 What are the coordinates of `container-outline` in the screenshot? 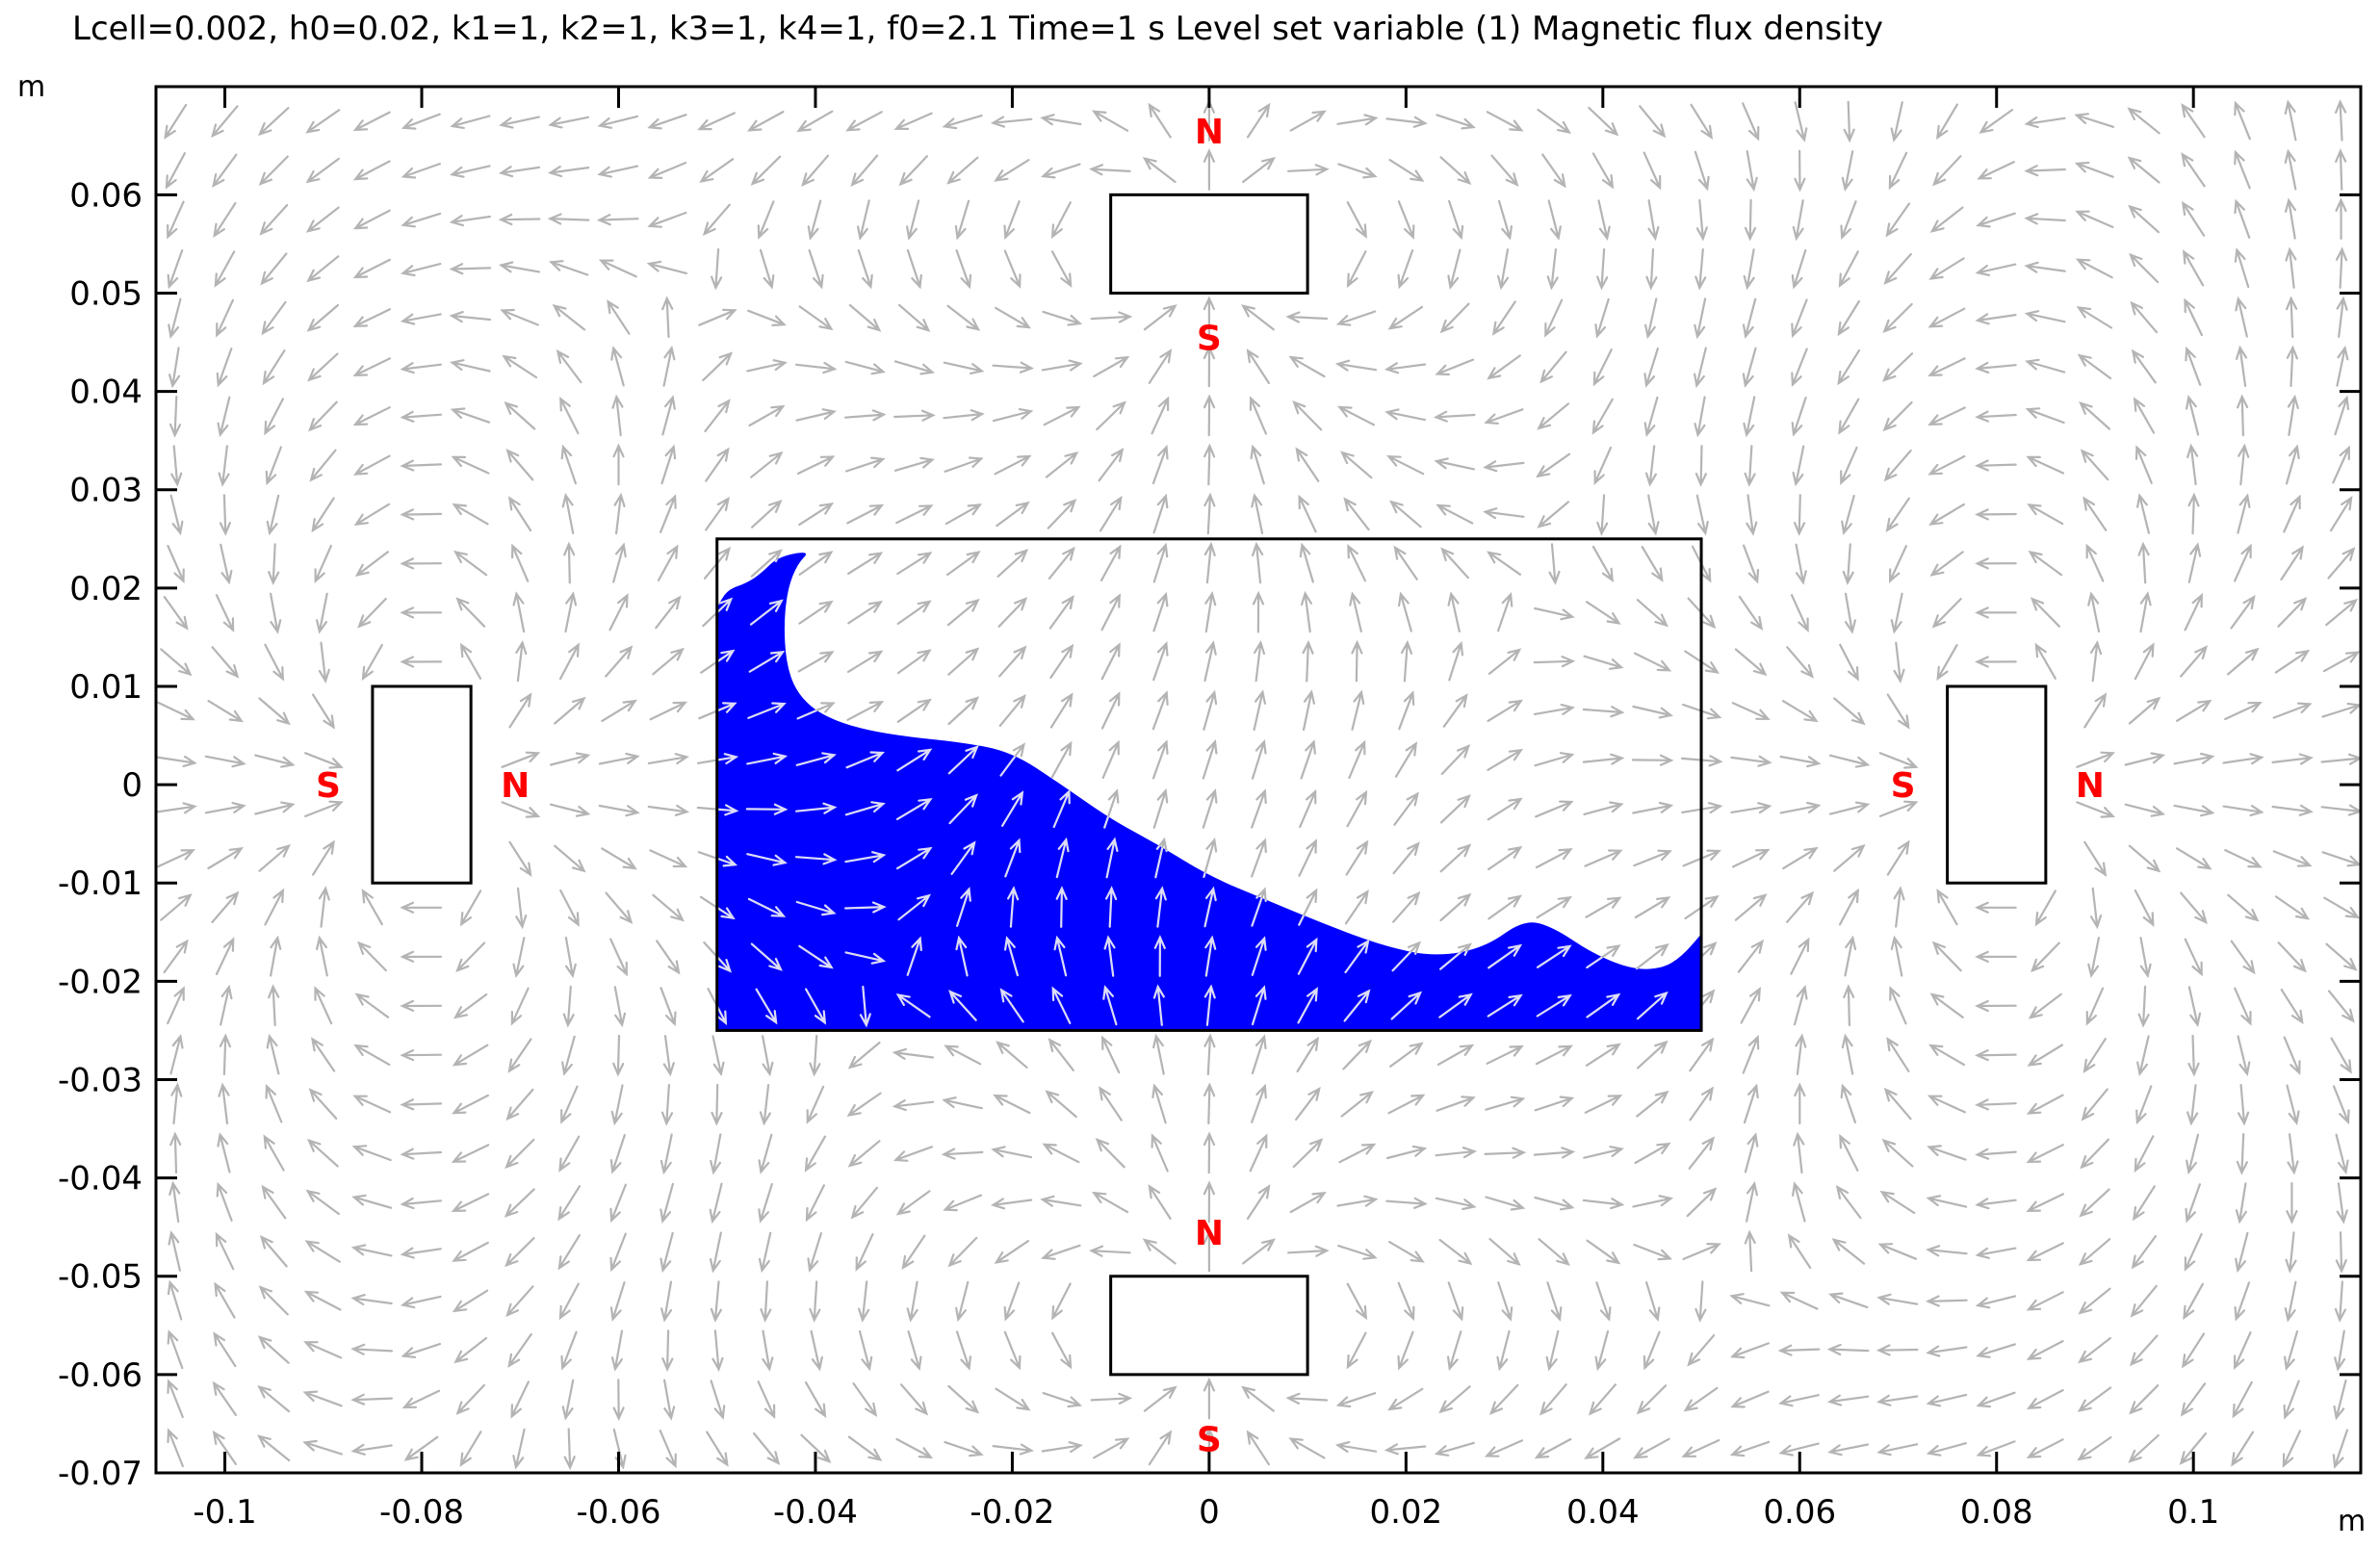 It's located at (1209, 784).